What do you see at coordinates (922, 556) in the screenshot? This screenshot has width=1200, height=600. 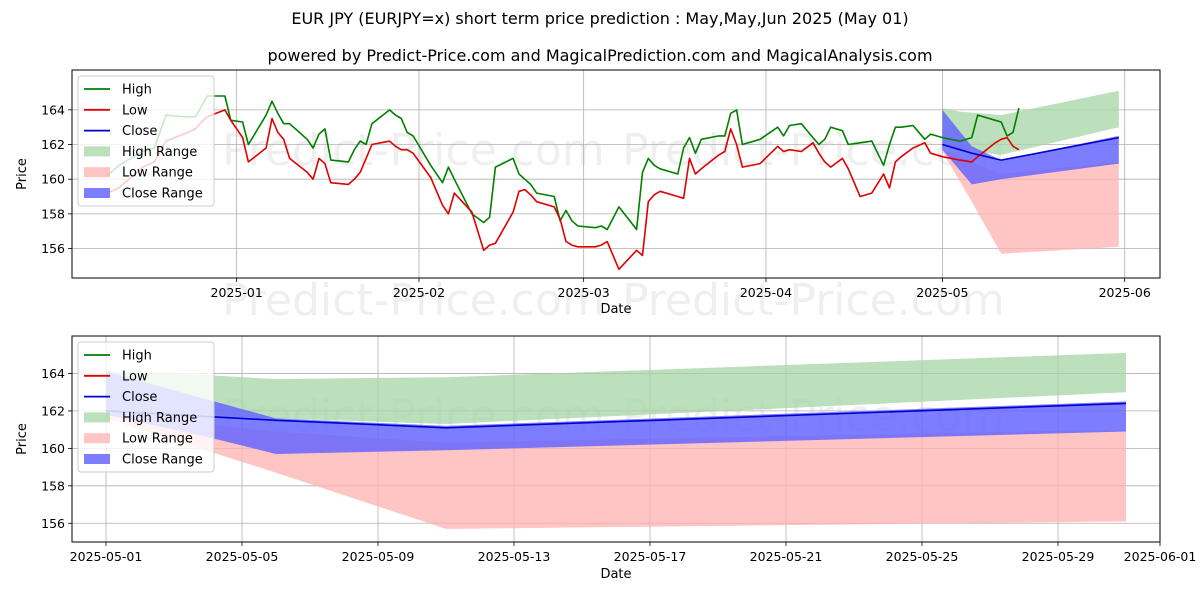 I see `x-tick-label: 2025-05-25` at bounding box center [922, 556].